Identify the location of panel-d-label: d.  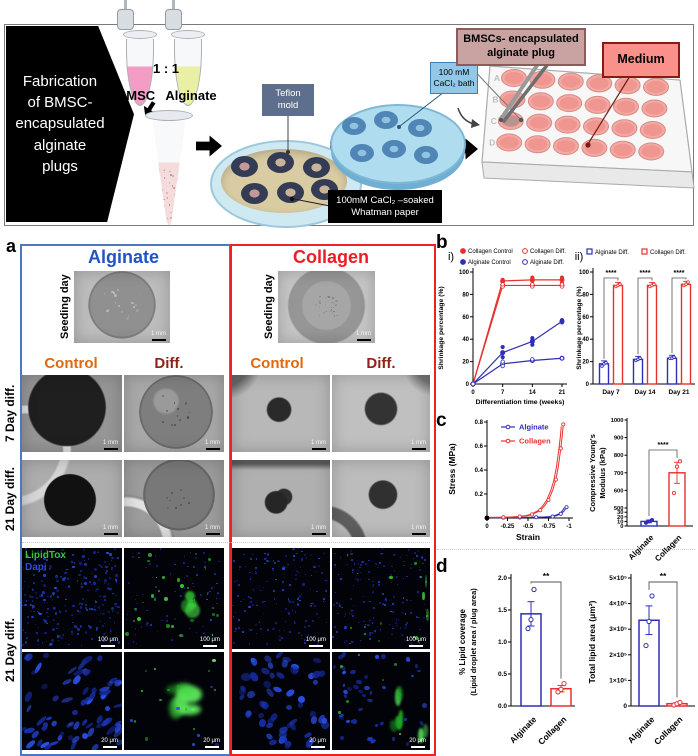
(442, 566).